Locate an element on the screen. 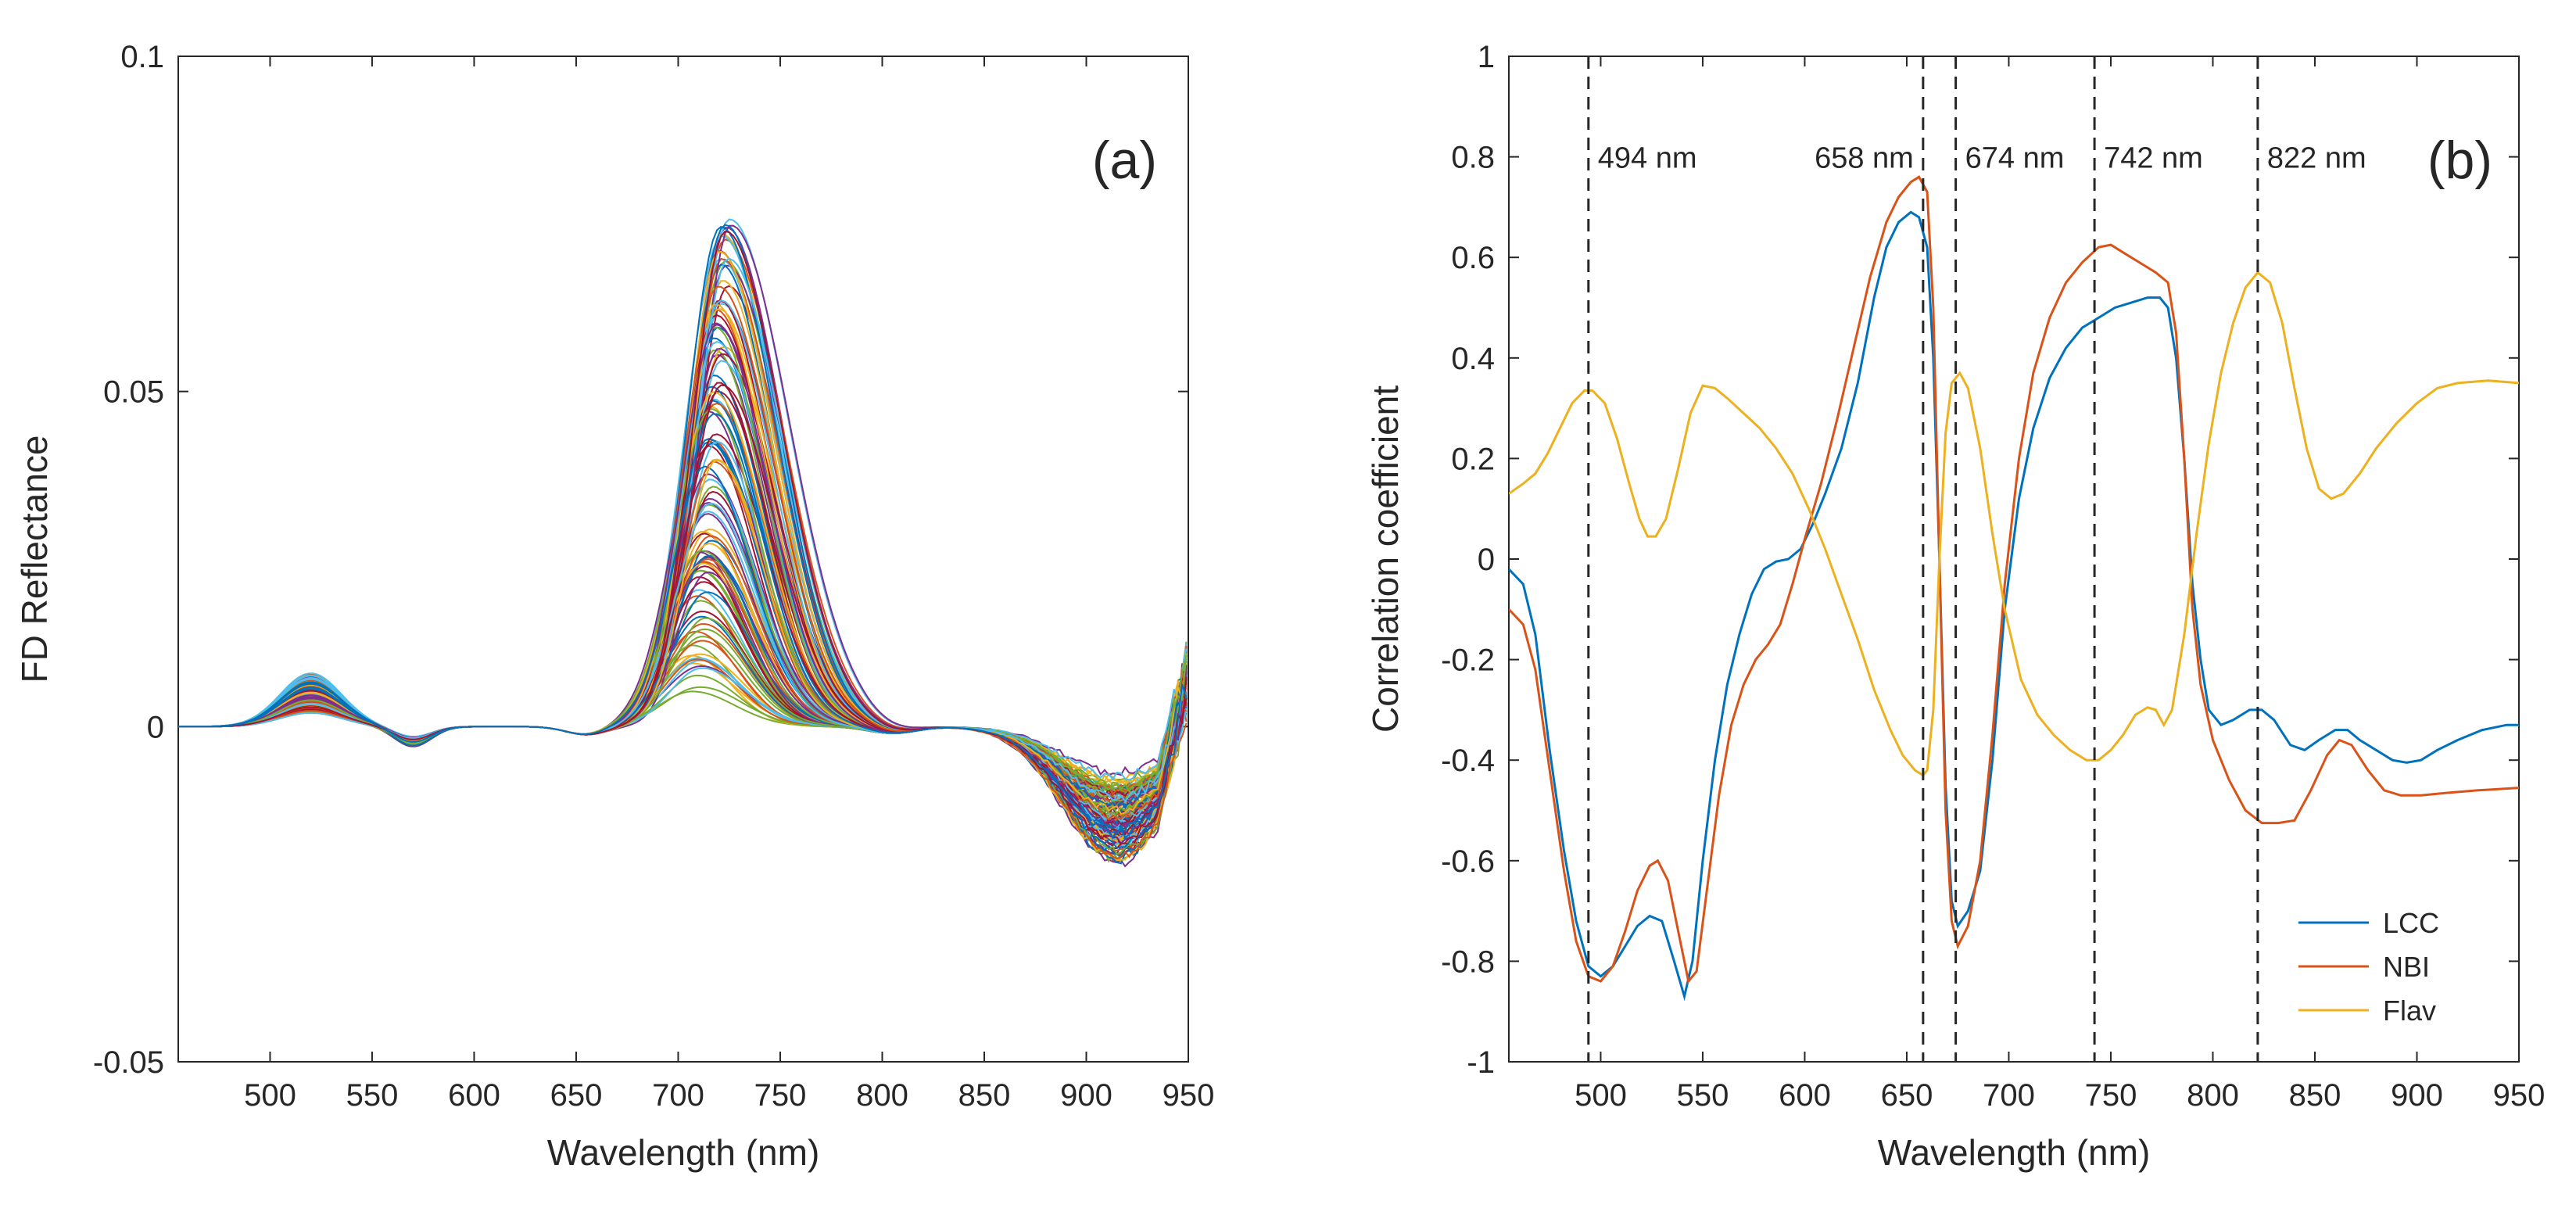 This screenshot has height=1208, width=2576. y-tick-label: 0.05 is located at coordinates (133, 393).